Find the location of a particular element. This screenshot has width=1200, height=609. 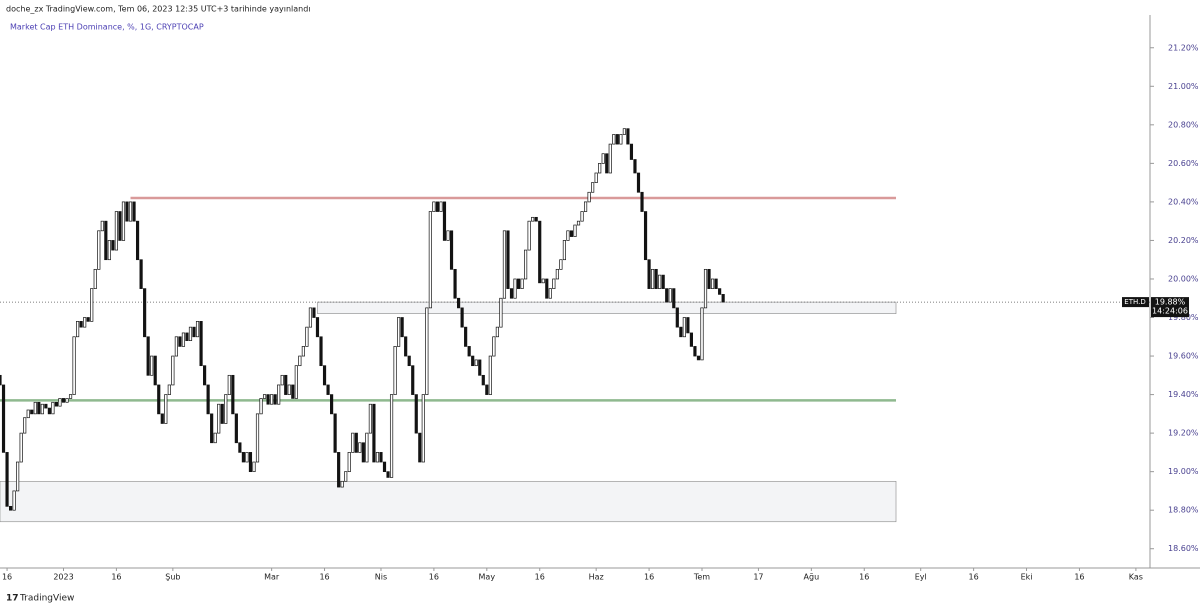

y-tick-label: 20.00% is located at coordinates (1183, 278).